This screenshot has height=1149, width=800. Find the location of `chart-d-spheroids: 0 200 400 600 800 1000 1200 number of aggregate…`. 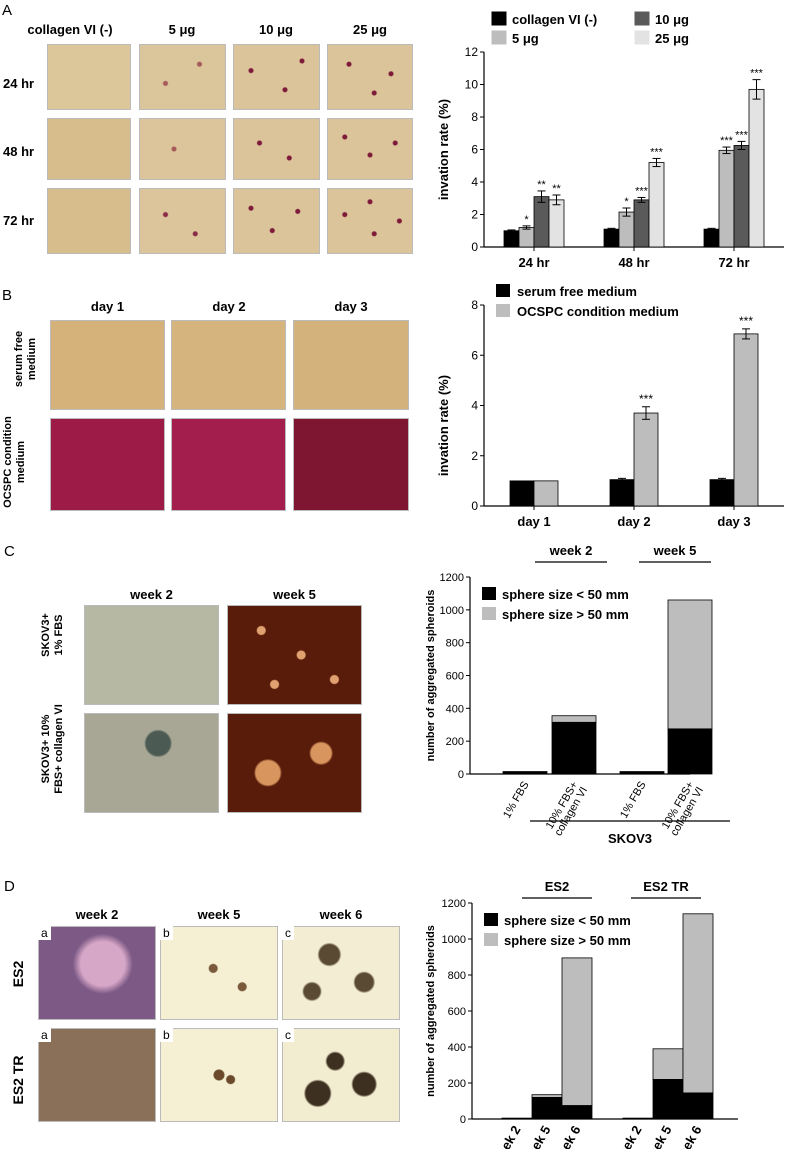

chart-d-spheroids: 0 200 400 600 800 1000 1200 number of aggregate… is located at coordinates (581, 1014).